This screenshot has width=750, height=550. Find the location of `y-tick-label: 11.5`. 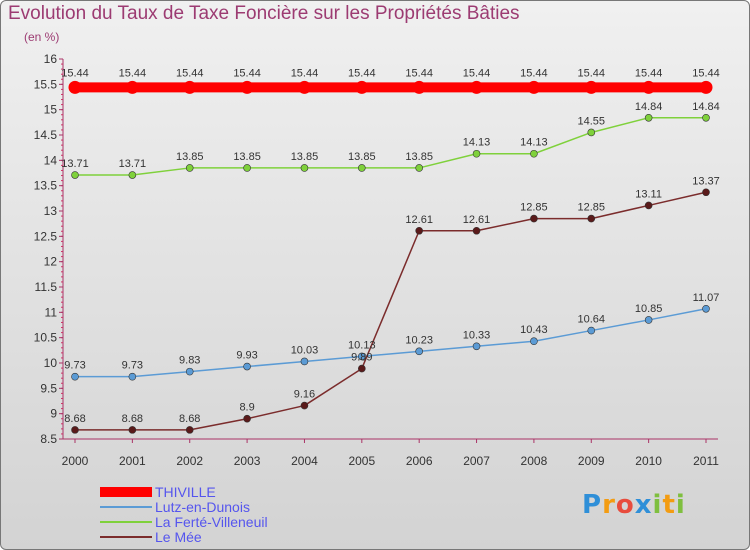

y-tick-label: 11.5 is located at coordinates (46, 287).